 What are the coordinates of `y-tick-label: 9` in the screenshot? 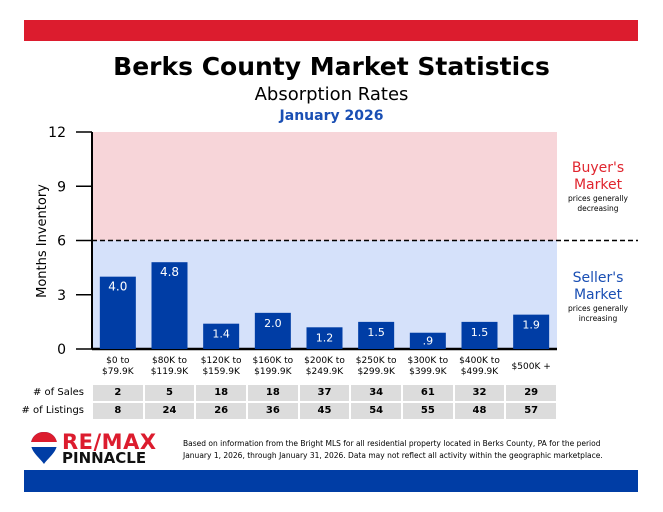 It's located at (61, 187).